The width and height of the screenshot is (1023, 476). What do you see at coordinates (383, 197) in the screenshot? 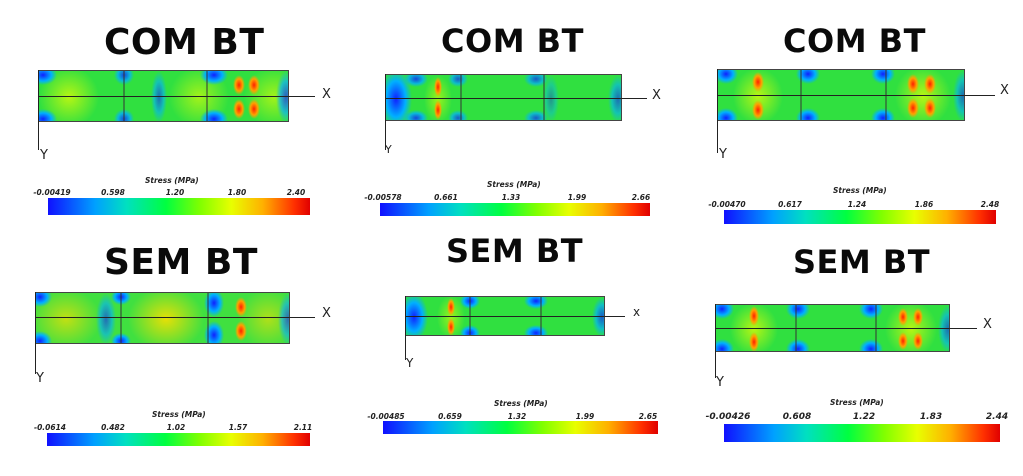
I see `legend-tick: -0.00578` at bounding box center [383, 197].